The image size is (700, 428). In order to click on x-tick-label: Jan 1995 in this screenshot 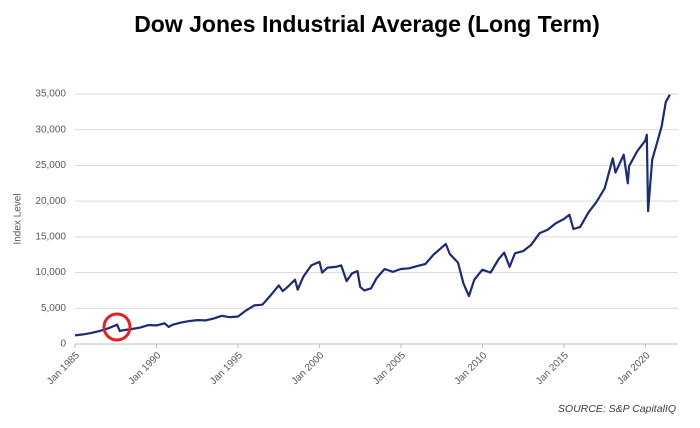, I will do `click(226, 368)`.